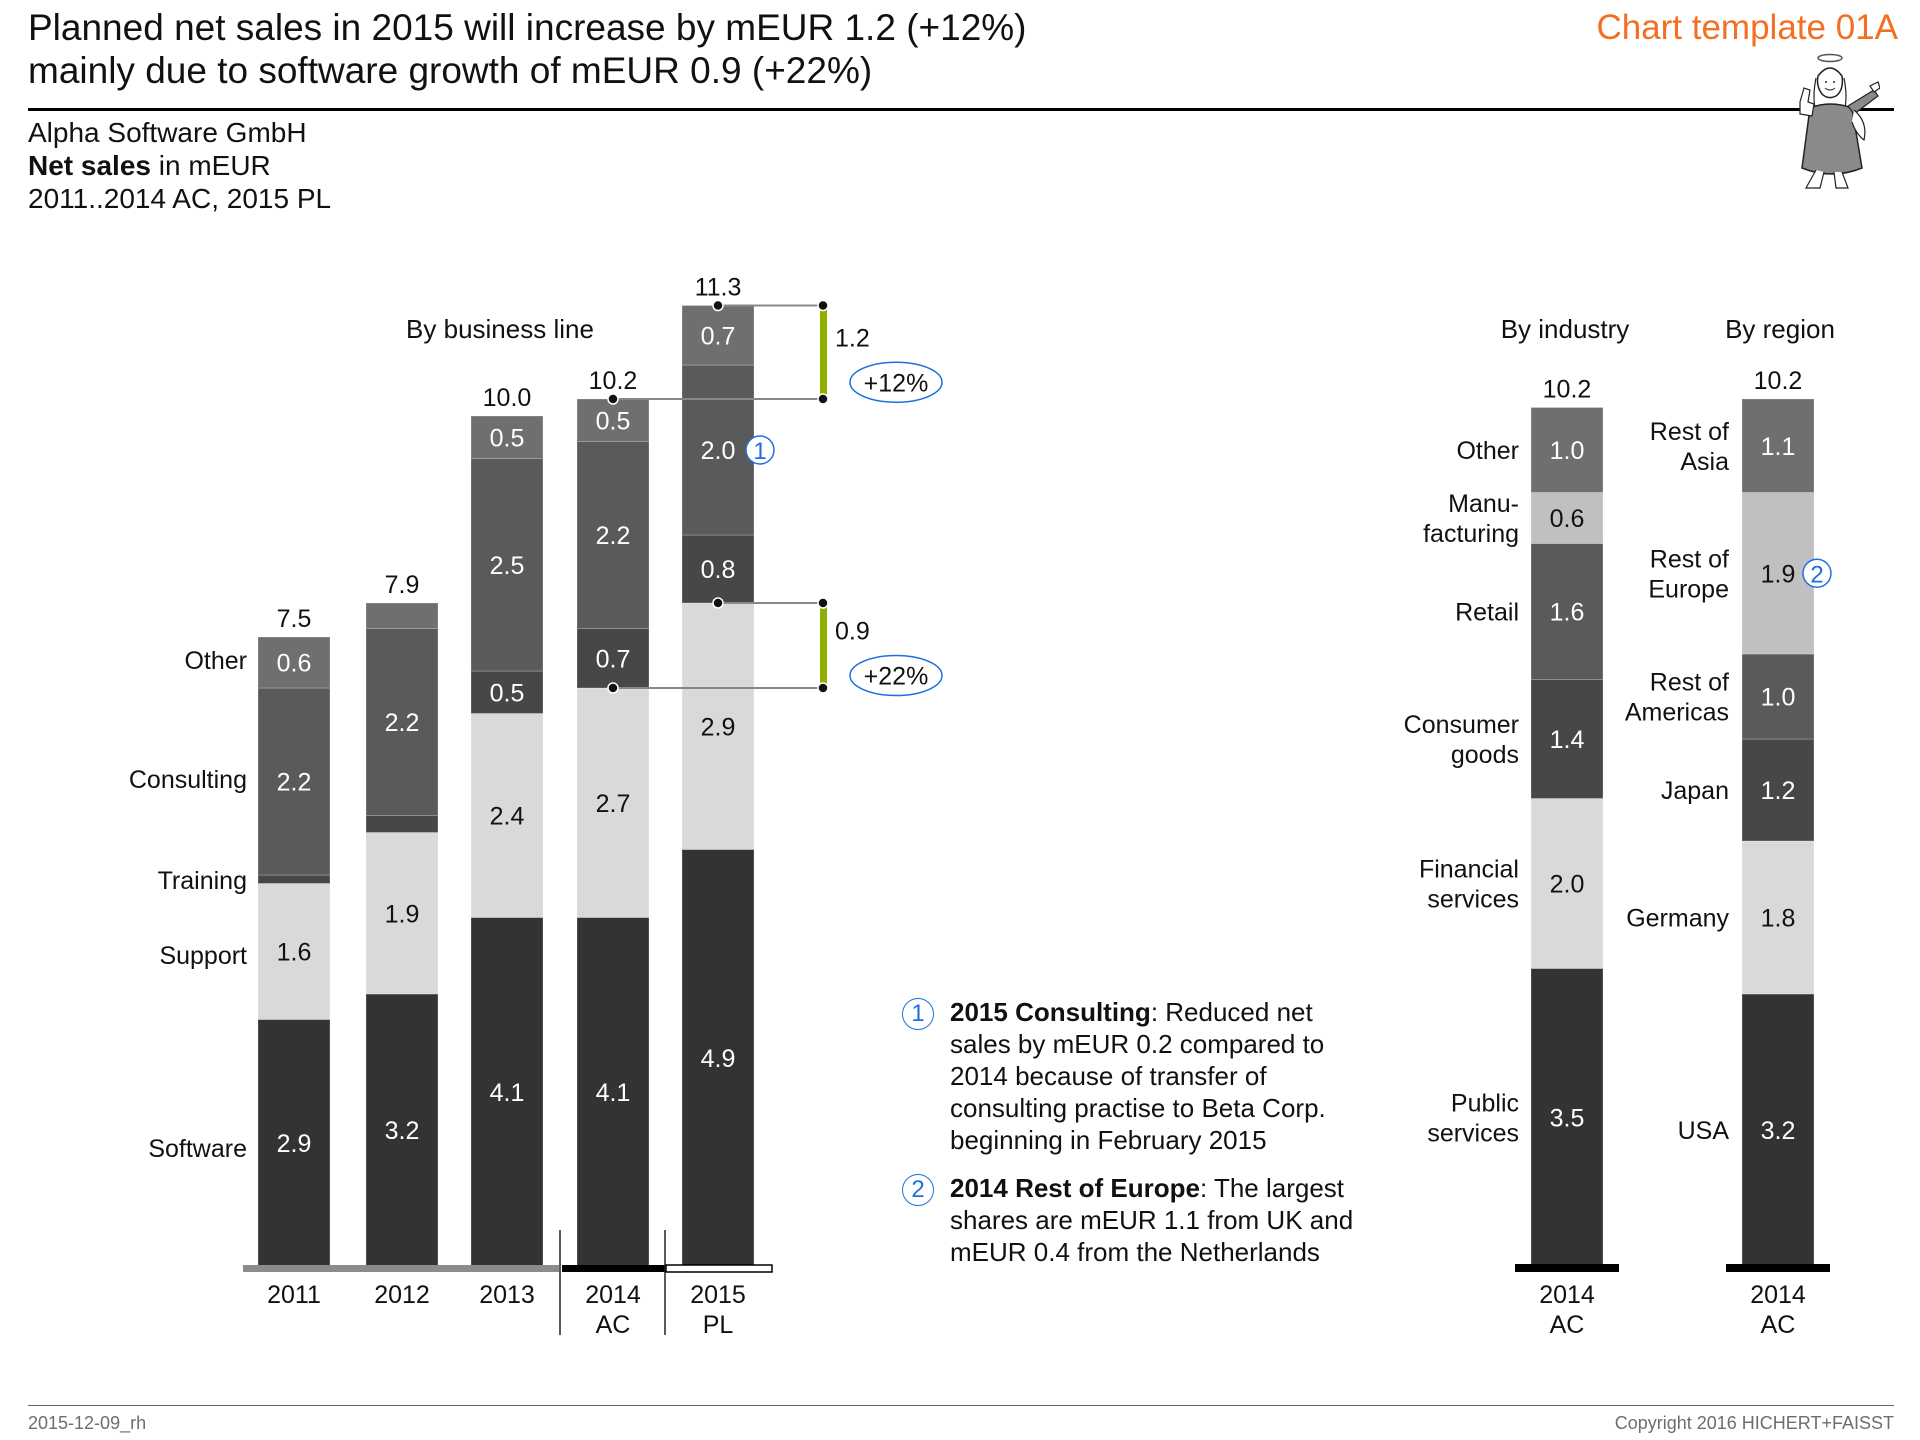 This screenshot has height=1440, width=1920. I want to click on series-label-industry-financial-services: Financial, so click(1469, 870).